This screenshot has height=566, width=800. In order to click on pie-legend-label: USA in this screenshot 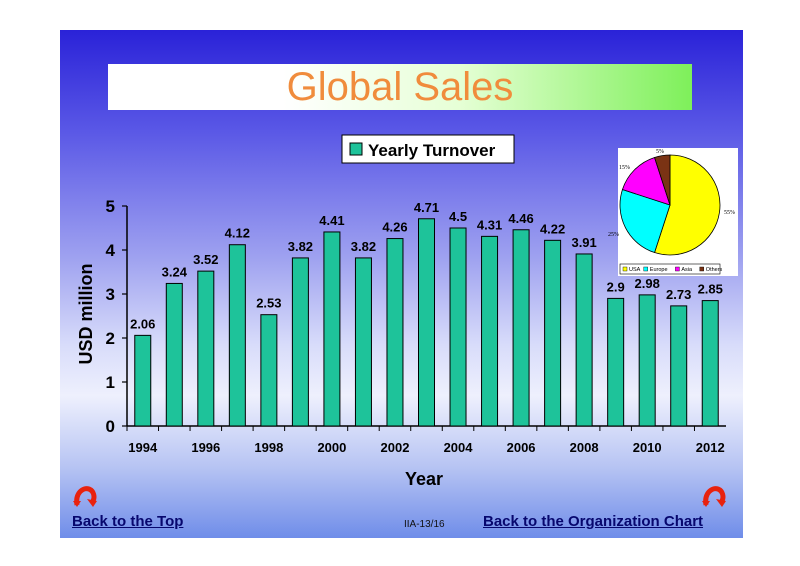, I will do `click(635, 270)`.